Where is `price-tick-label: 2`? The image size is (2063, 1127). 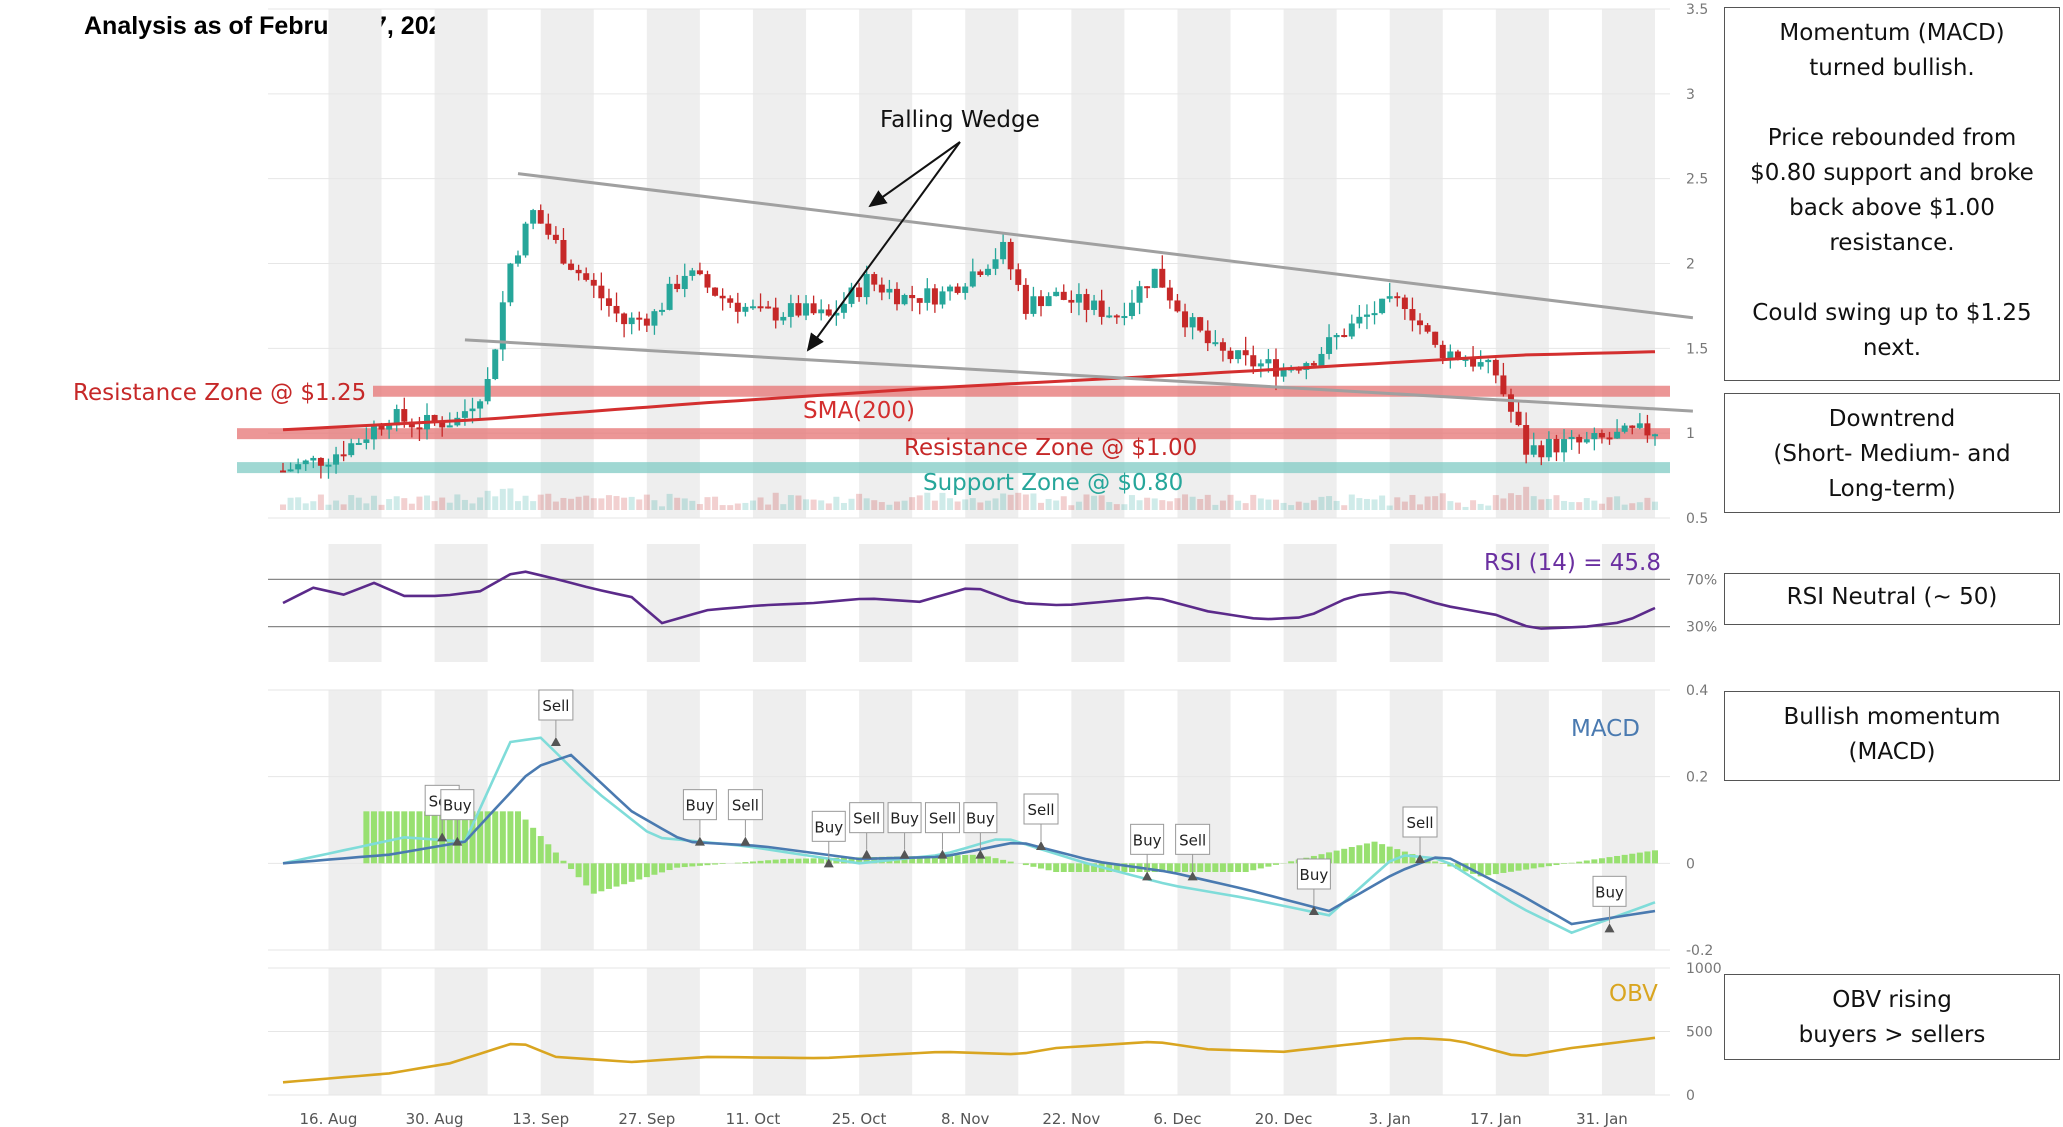
price-tick-label: 2 is located at coordinates (1690, 265).